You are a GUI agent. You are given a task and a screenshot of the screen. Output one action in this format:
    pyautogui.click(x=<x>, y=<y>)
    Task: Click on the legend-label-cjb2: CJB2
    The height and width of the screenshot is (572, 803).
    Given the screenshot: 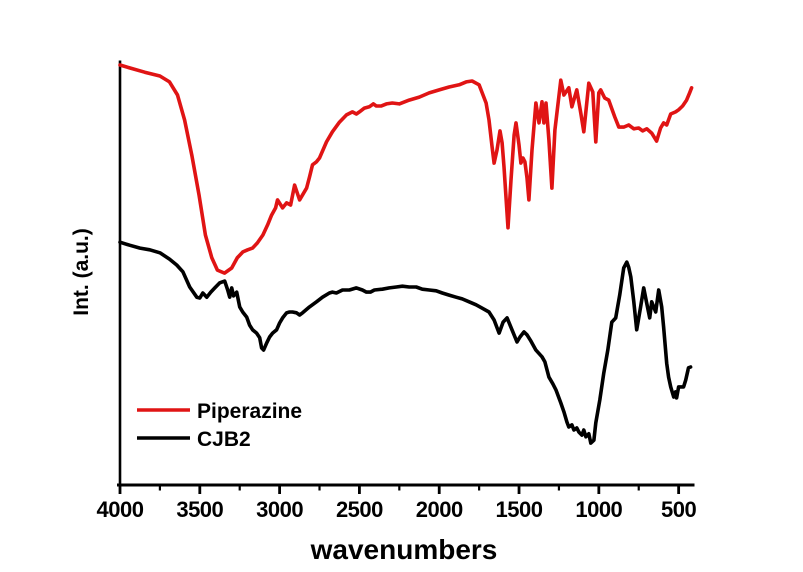 What is the action you would take?
    pyautogui.click(x=224, y=439)
    